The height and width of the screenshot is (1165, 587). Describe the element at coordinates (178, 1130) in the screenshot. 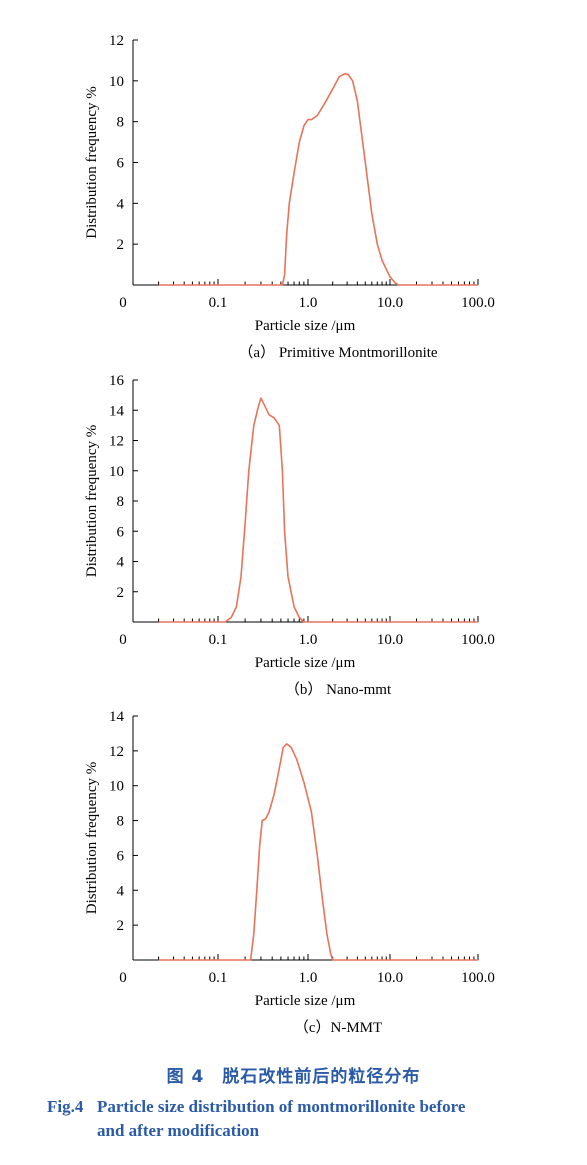

I see `caption-line-2: and after modification` at that location.